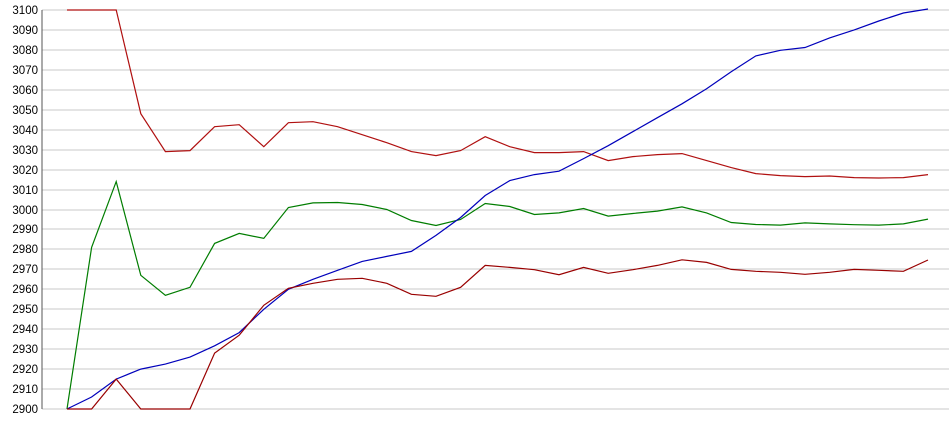 This screenshot has width=950, height=435. I want to click on y-tick-label: 3060, so click(25, 91).